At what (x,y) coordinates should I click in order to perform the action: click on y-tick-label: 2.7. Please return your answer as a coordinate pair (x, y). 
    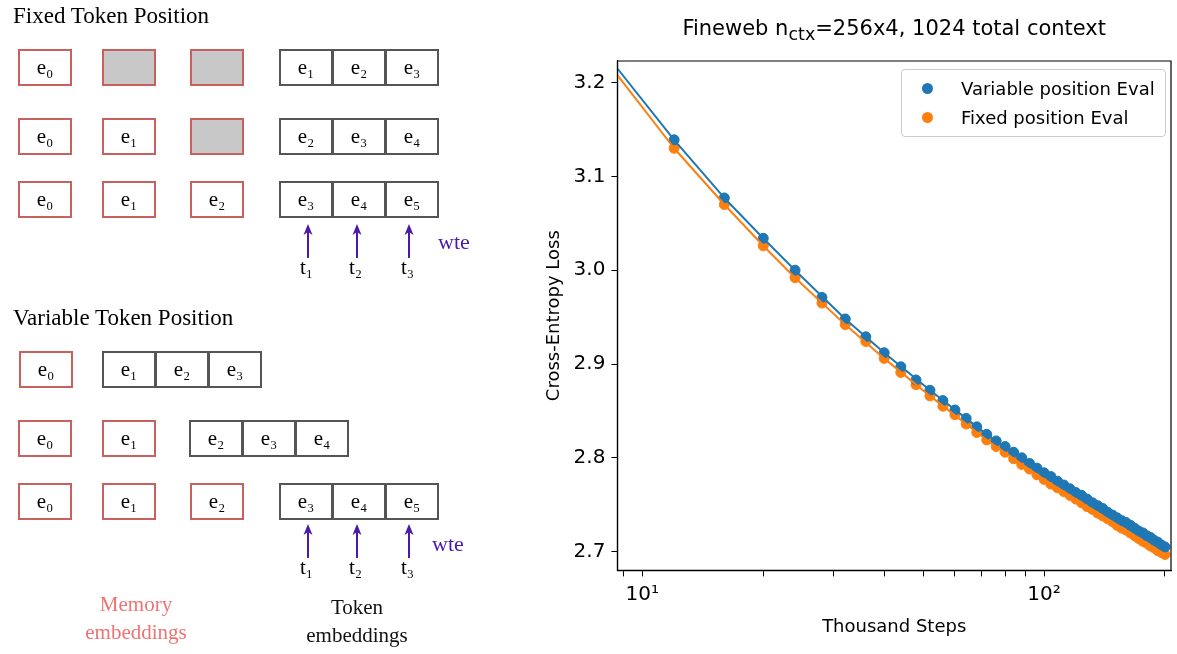
    Looking at the image, I should click on (589, 549).